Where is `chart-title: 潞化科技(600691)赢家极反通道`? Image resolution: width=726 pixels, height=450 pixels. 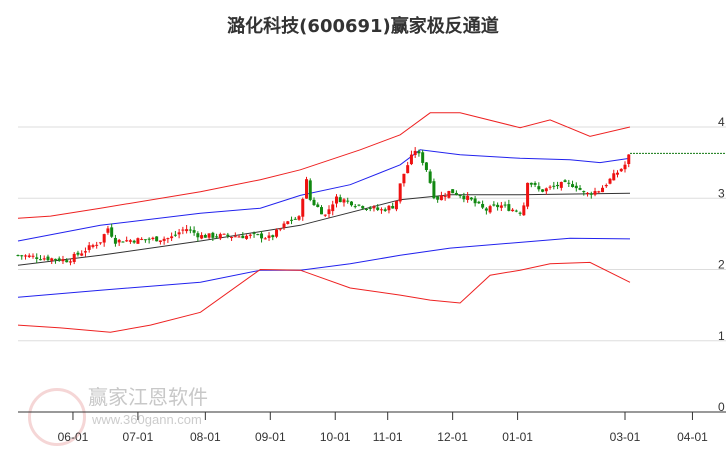
chart-title: 潞化科技(600691)赢家极反通道 is located at coordinates (363, 26).